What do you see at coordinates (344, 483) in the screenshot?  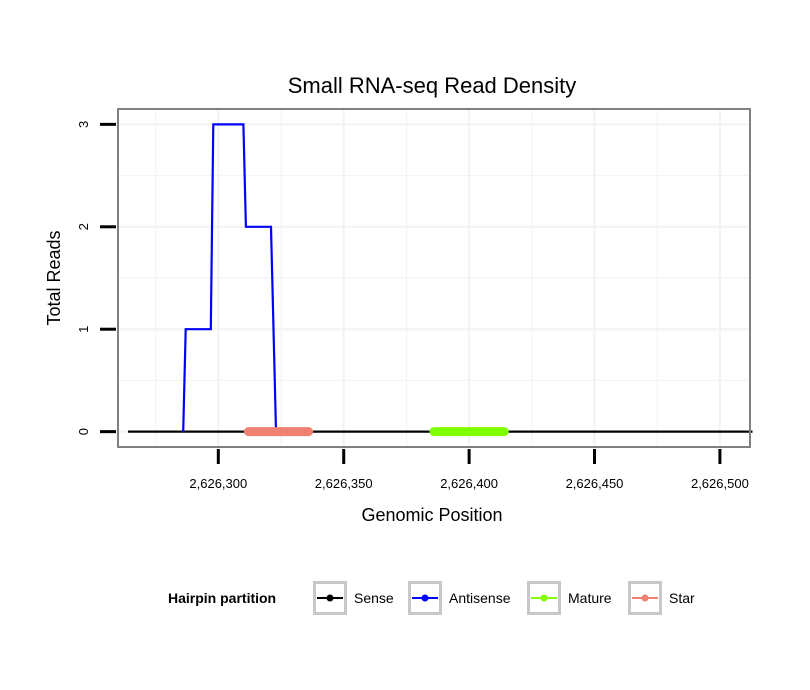 I see `x-tick-label: 2,626,350` at bounding box center [344, 483].